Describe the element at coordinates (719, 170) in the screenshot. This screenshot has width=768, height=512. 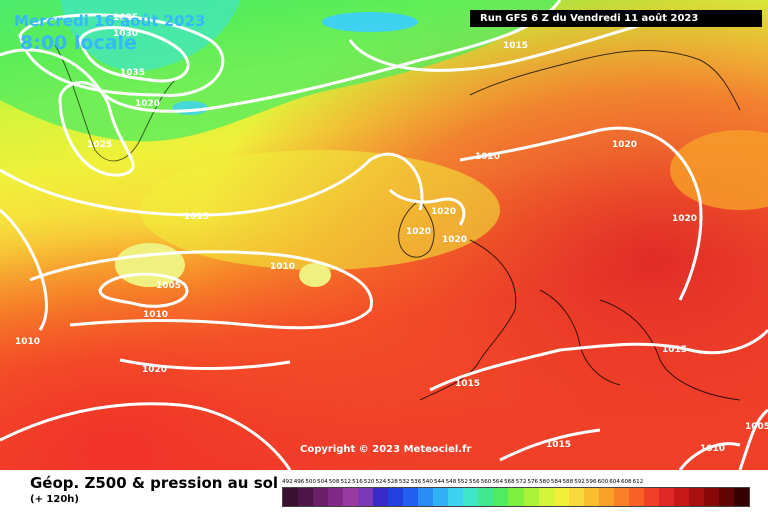
I see `northeast-orange` at that location.